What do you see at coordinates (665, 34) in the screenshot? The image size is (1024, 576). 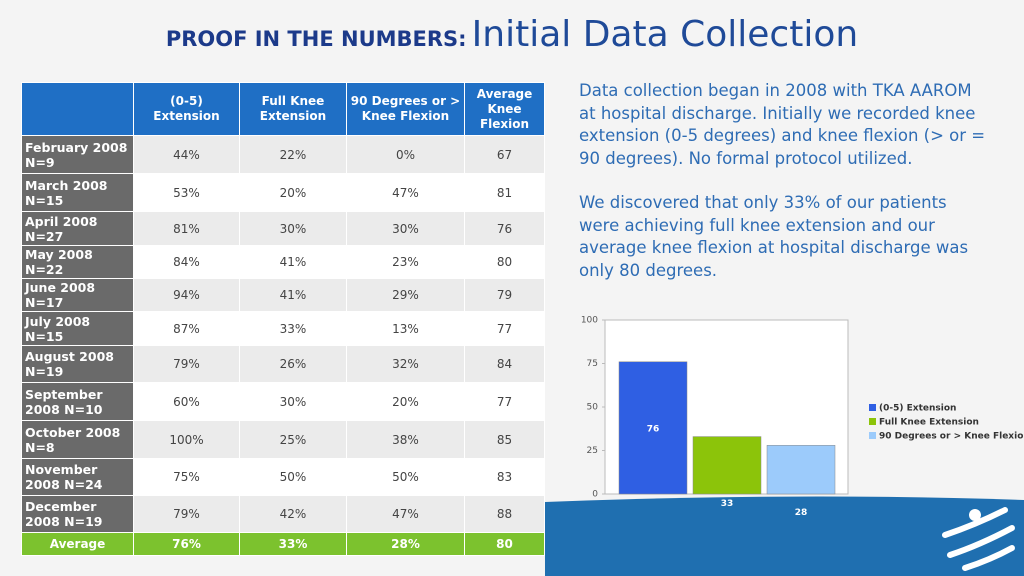 I see `title-main: Initial Data Collection` at bounding box center [665, 34].